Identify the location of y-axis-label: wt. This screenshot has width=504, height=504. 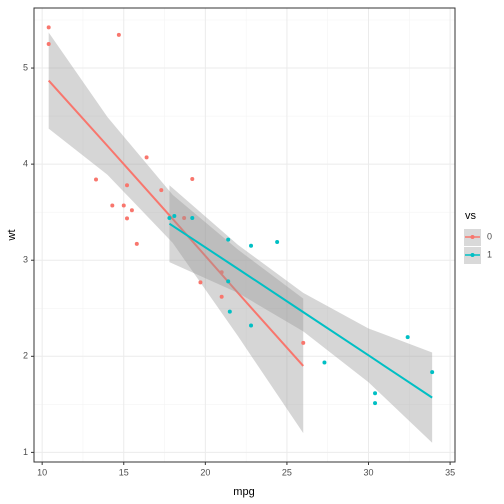
(12, 236).